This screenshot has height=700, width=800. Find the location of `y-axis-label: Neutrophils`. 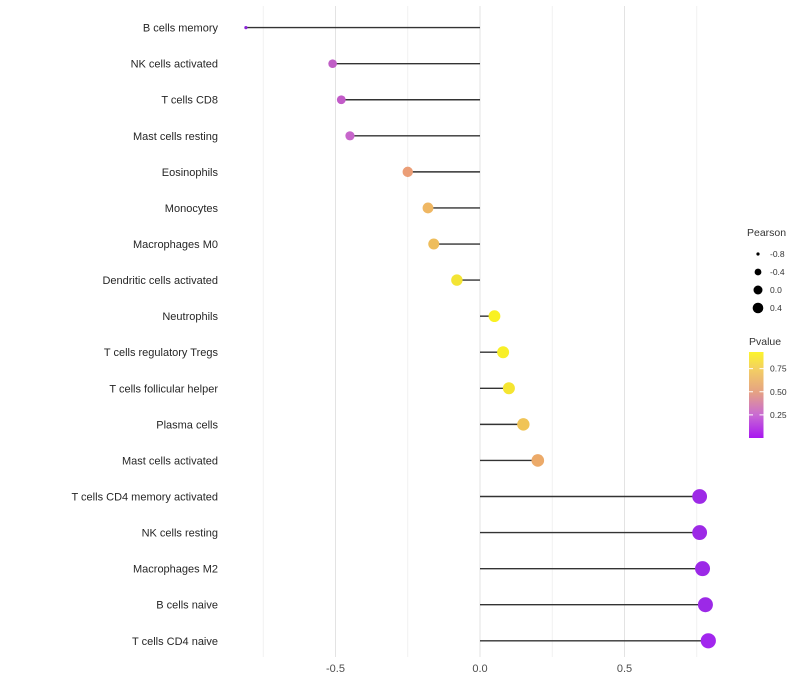

y-axis-label: Neutrophils is located at coordinates (190, 317).